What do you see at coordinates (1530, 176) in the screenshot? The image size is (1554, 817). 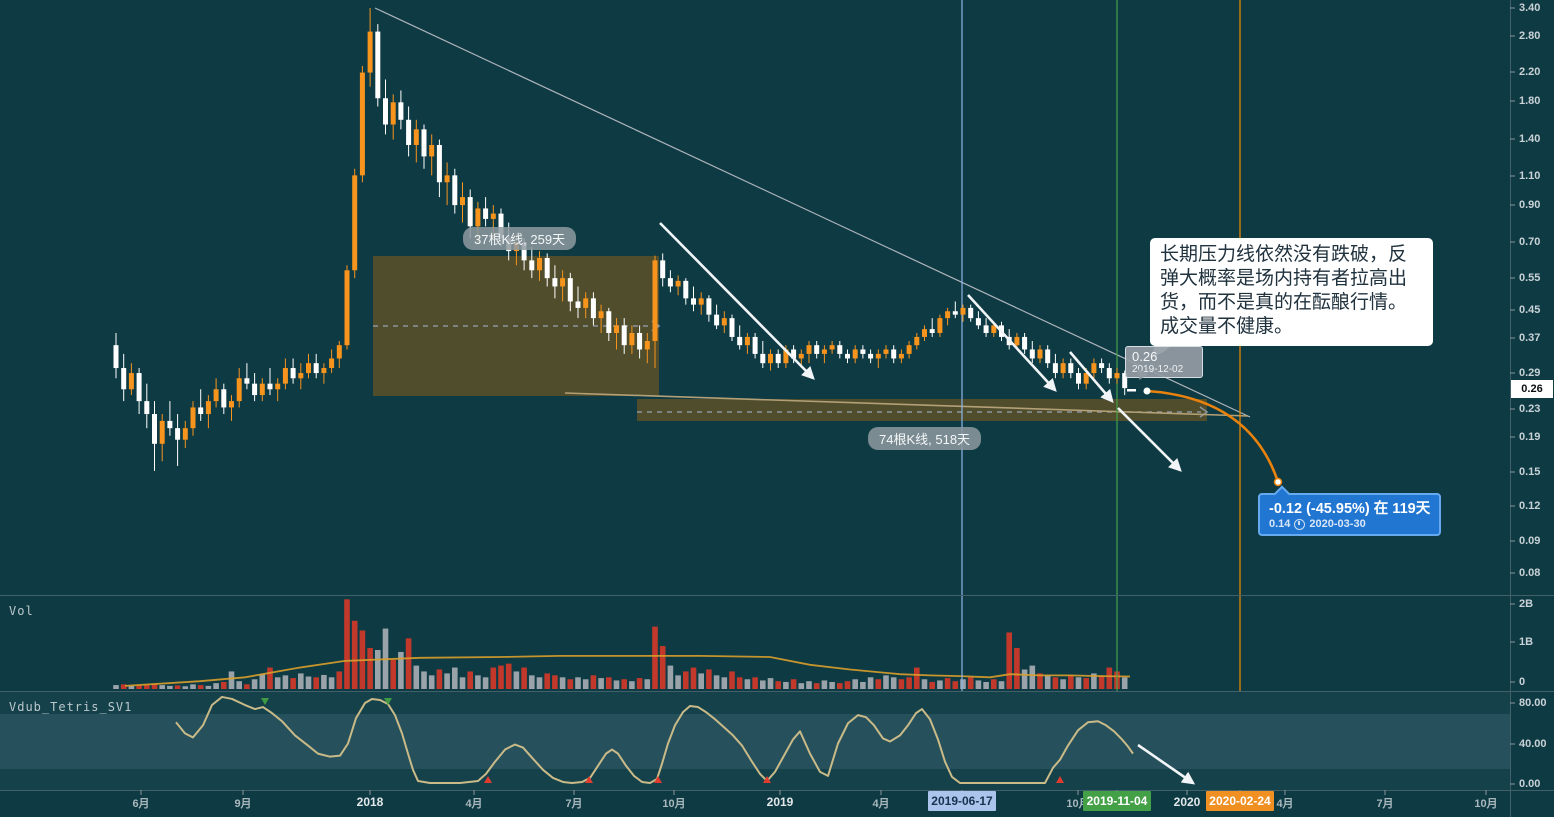 I see `y-axis-label: 1.10` at bounding box center [1530, 176].